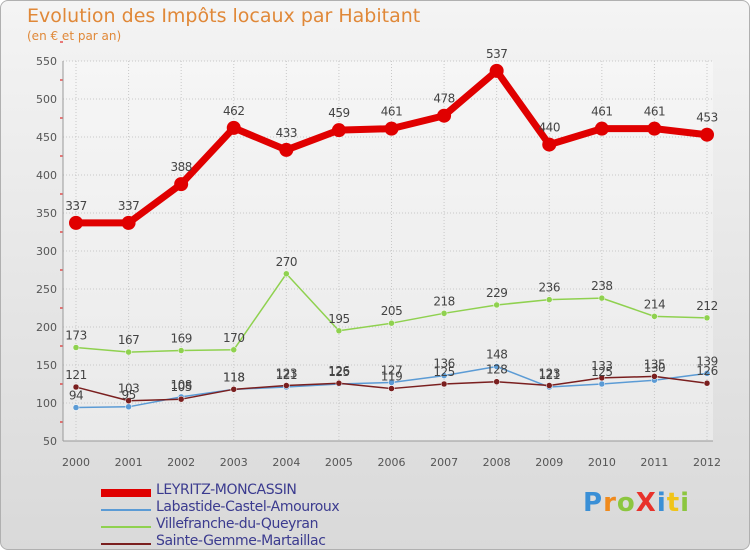 The image size is (750, 550). What do you see at coordinates (234, 462) in the screenshot?
I see `x-tick-label: 2003` at bounding box center [234, 462].